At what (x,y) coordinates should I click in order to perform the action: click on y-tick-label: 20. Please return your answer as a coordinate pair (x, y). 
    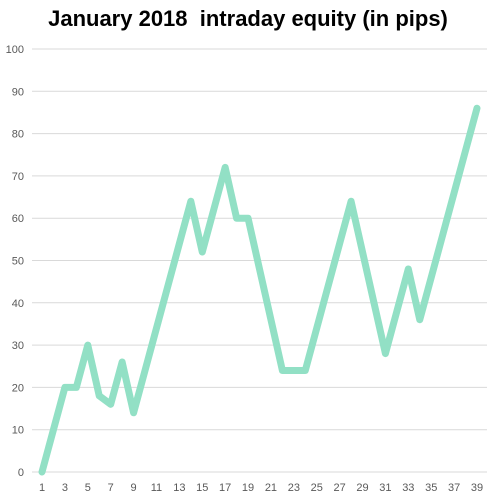
    Looking at the image, I should click on (18, 388).